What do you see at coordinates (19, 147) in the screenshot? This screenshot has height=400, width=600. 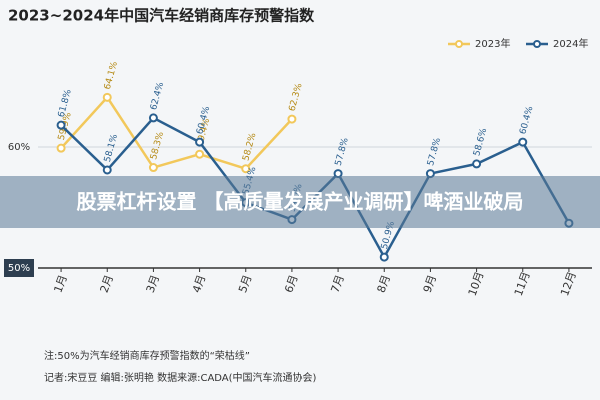 I see `y-tick-label: 60%` at bounding box center [19, 147].